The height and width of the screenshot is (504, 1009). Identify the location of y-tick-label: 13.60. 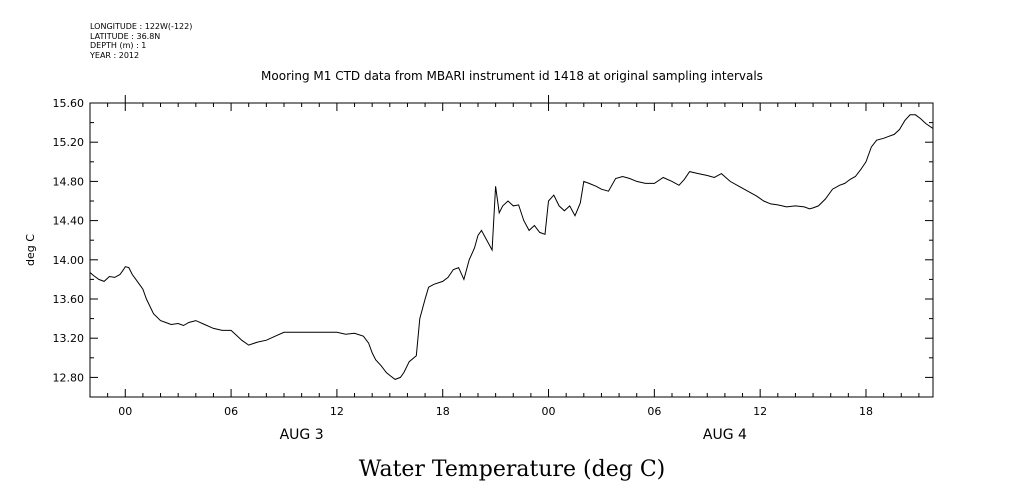
(69, 299).